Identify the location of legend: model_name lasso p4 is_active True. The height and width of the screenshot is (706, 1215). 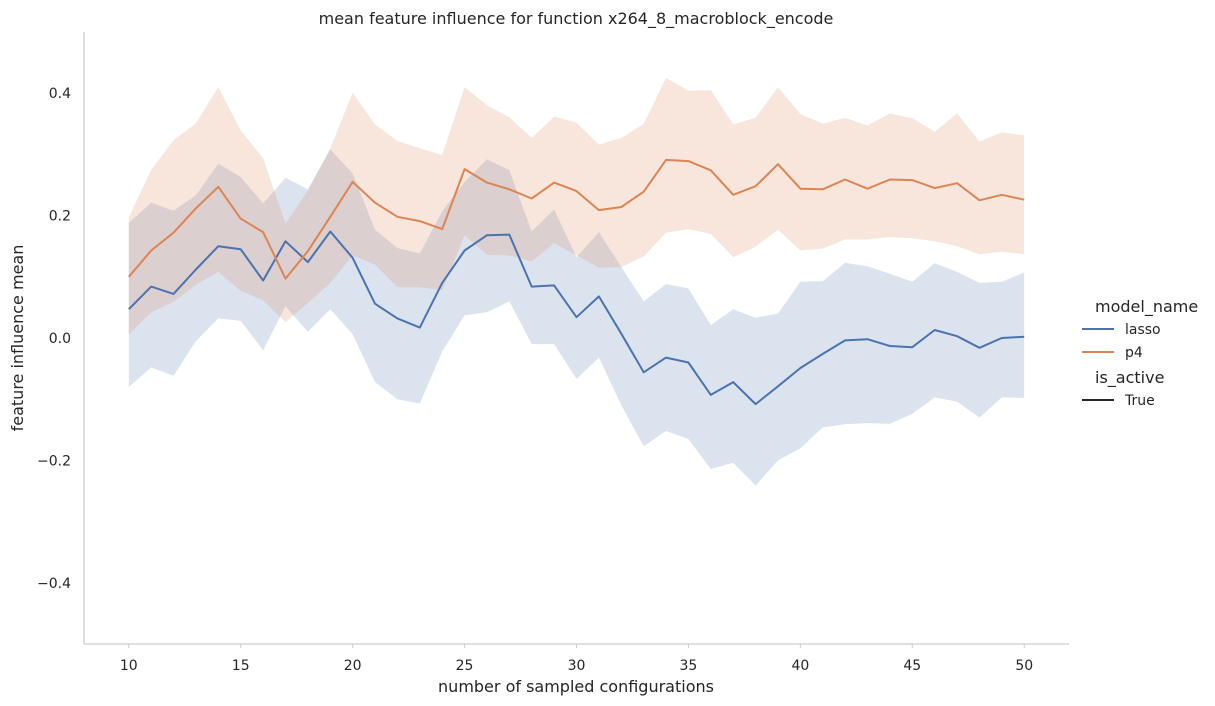
(1140, 353).